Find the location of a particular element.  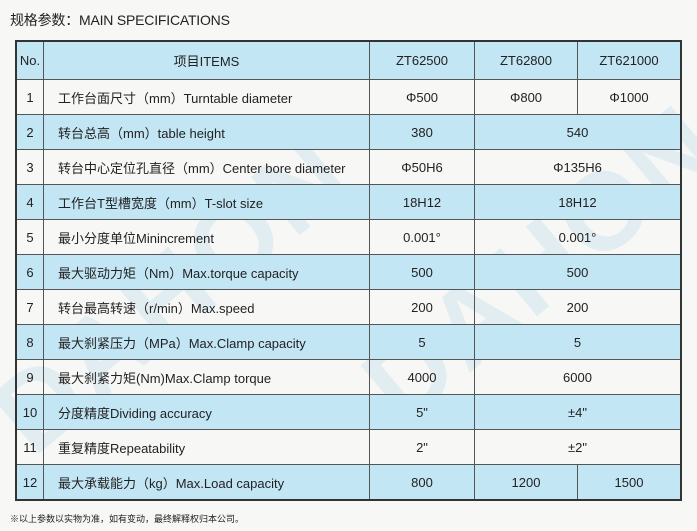

table-row: 5 最小分度单位Minincrement 0.001° 0.001° is located at coordinates (348, 237).